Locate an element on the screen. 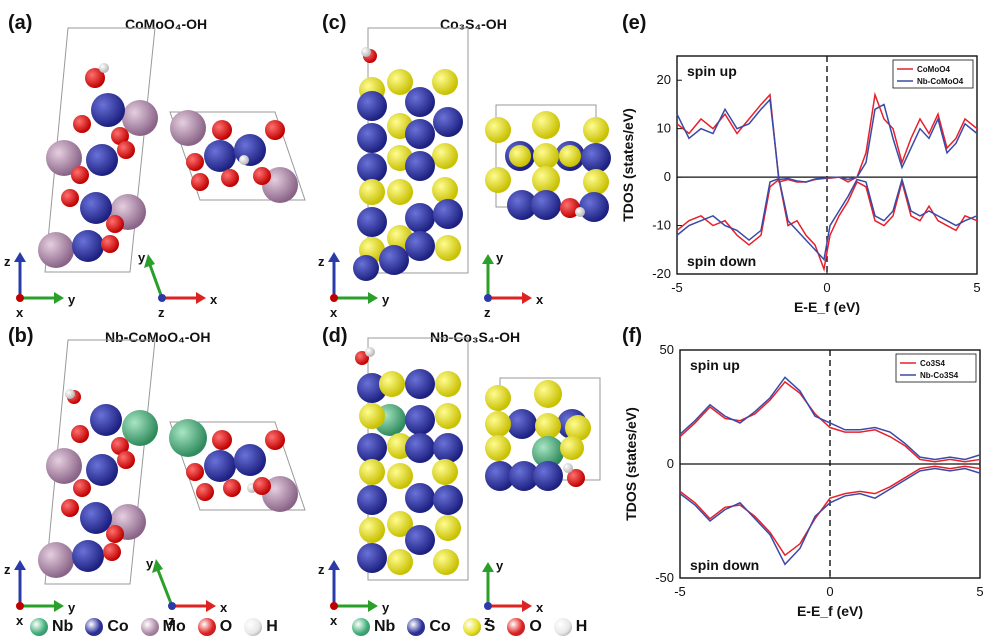  panel-b-side-structure is located at coordinates (98, 462).